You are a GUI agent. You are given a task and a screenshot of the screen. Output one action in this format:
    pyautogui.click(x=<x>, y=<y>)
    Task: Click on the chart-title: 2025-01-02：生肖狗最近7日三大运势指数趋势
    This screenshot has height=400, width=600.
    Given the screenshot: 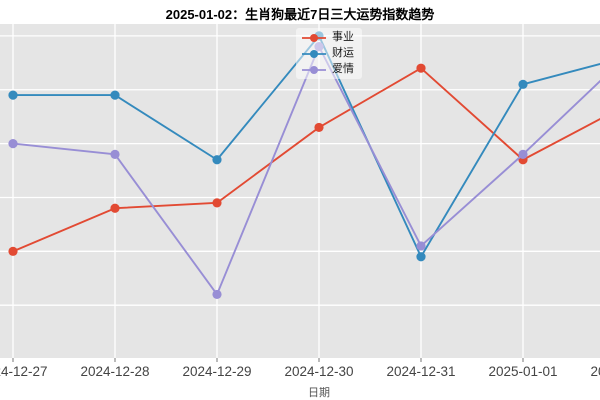 What is the action you would take?
    pyautogui.click(x=300, y=14)
    